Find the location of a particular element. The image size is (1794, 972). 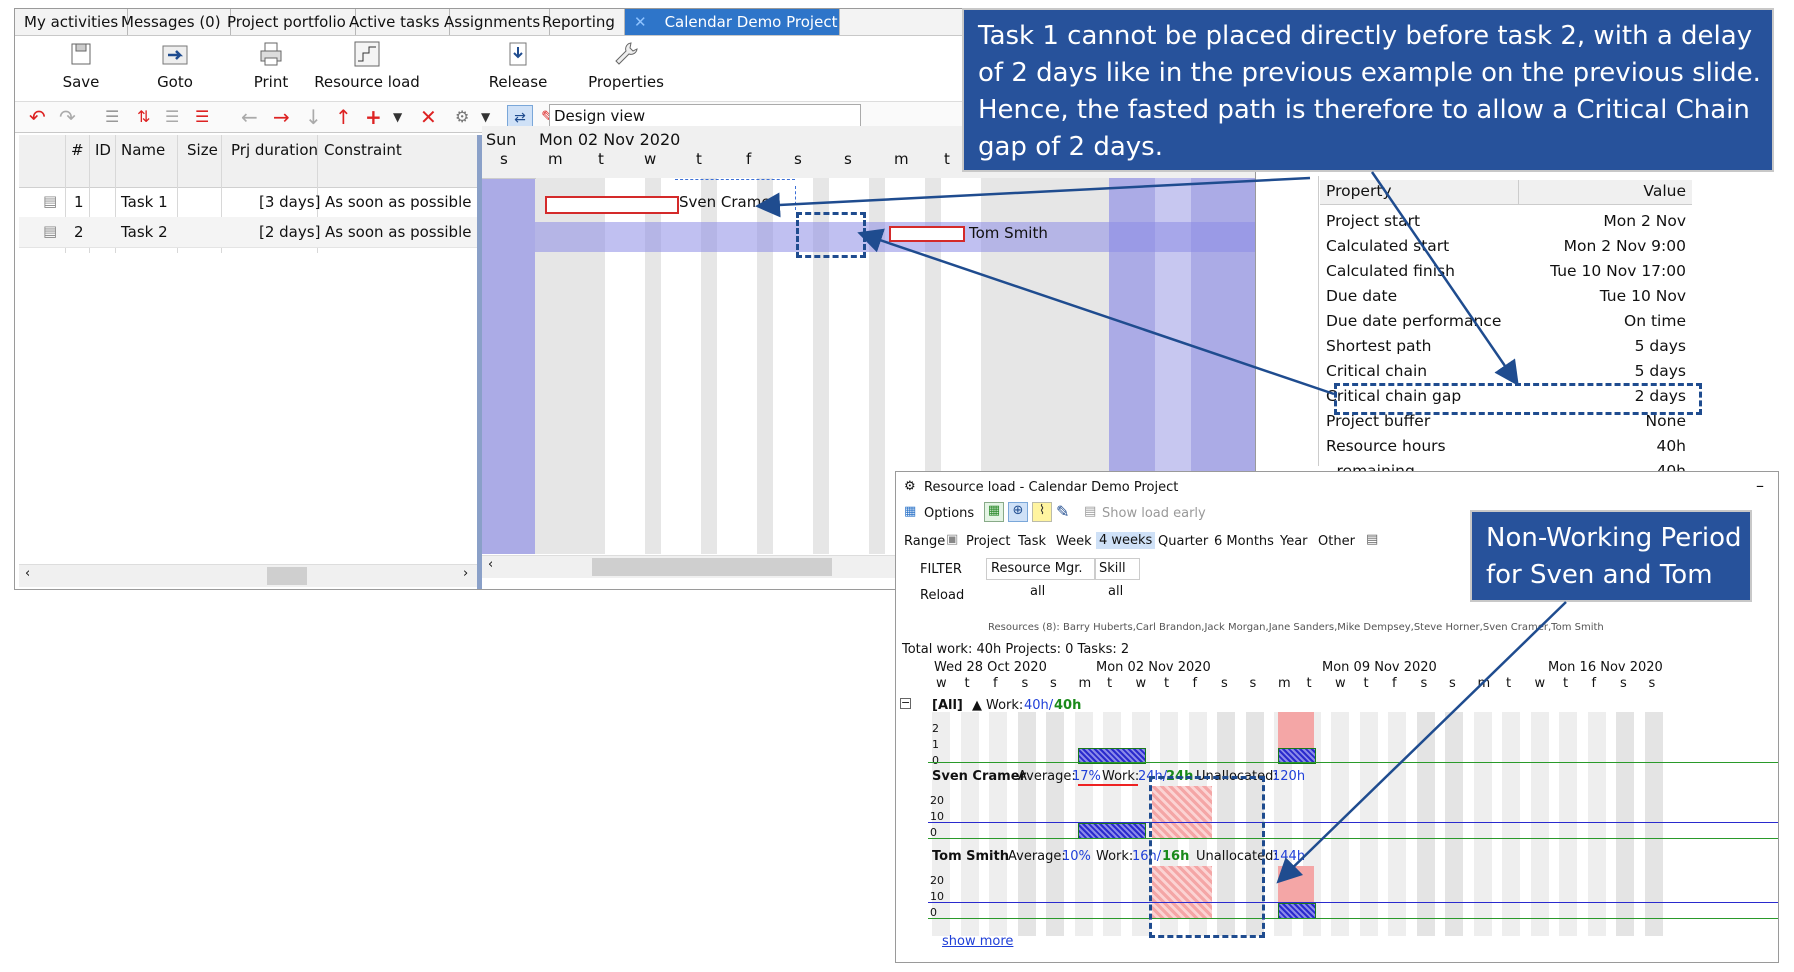

load-day-label: m is located at coordinates (1085, 683).